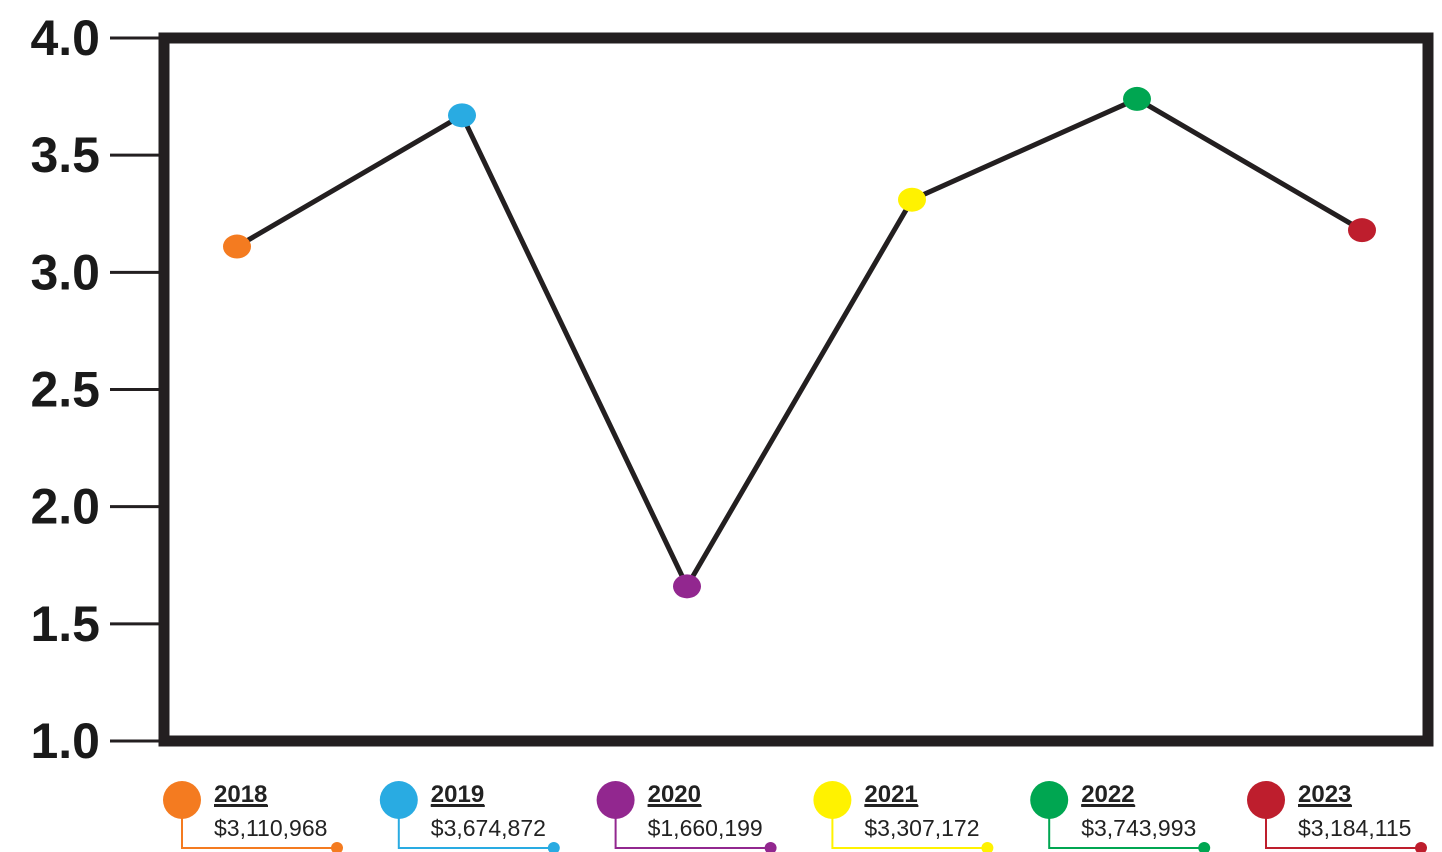 The width and height of the screenshot is (1442, 852). Describe the element at coordinates (65, 624) in the screenshot. I see `y-tick-label: 1.5` at that location.